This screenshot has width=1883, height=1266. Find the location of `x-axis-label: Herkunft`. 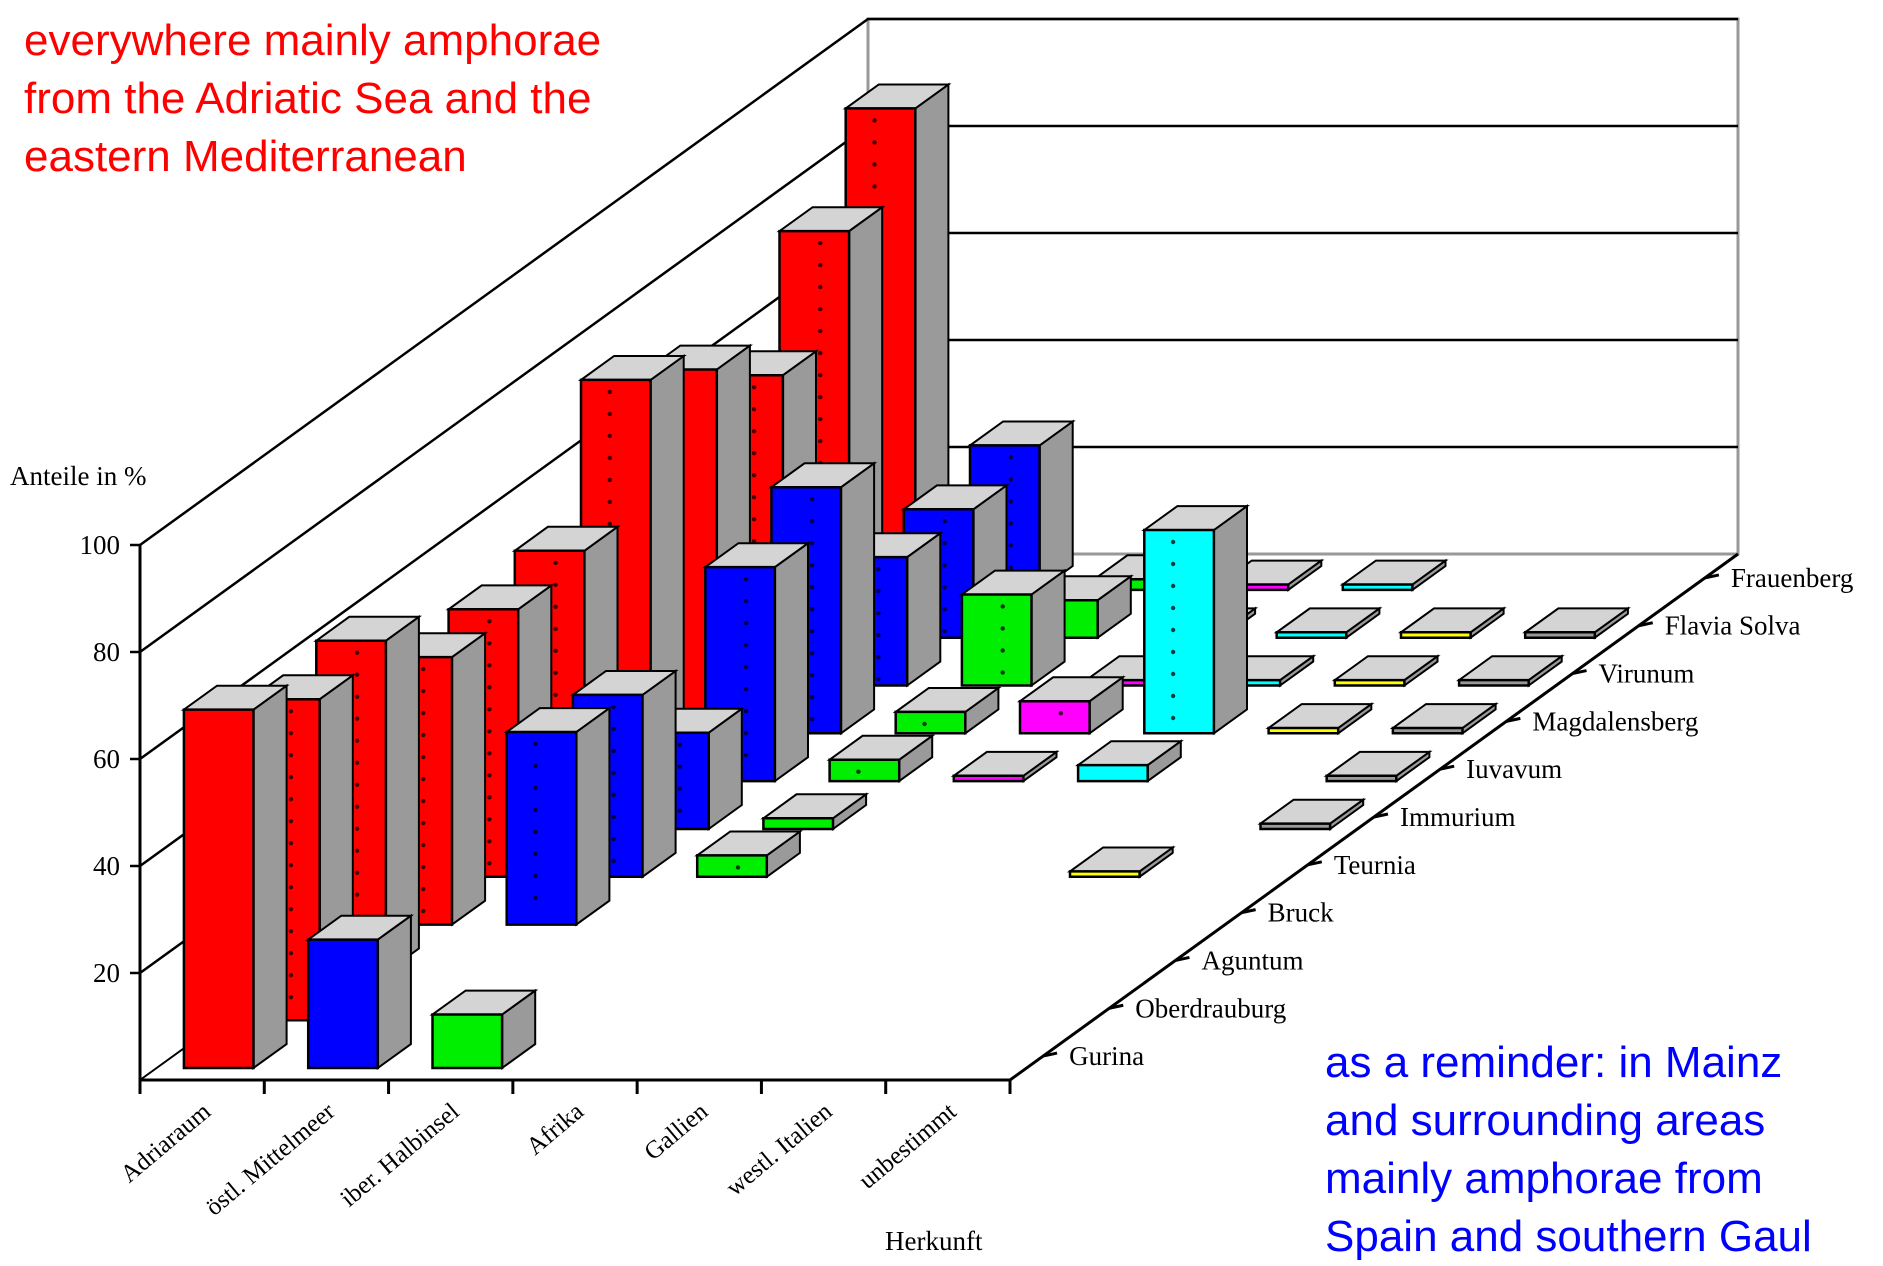

x-axis-label: Herkunft is located at coordinates (934, 1241).